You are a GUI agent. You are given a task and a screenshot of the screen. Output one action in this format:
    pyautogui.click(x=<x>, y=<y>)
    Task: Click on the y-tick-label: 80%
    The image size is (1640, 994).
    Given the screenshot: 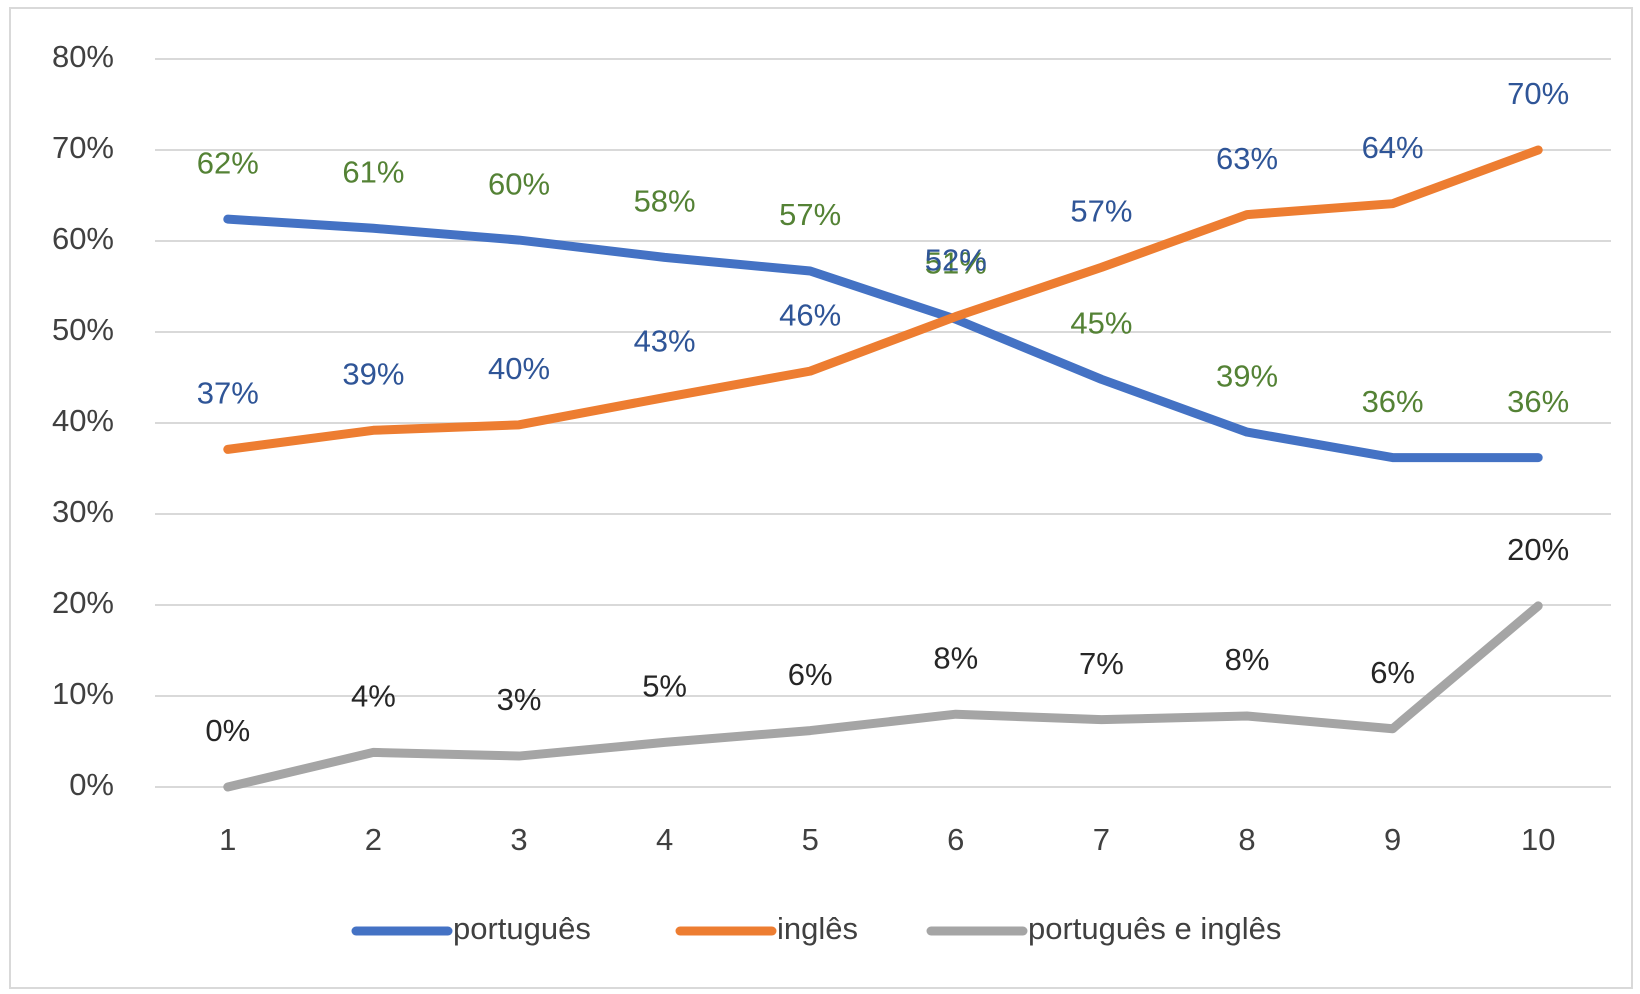 What is the action you would take?
    pyautogui.click(x=83, y=56)
    